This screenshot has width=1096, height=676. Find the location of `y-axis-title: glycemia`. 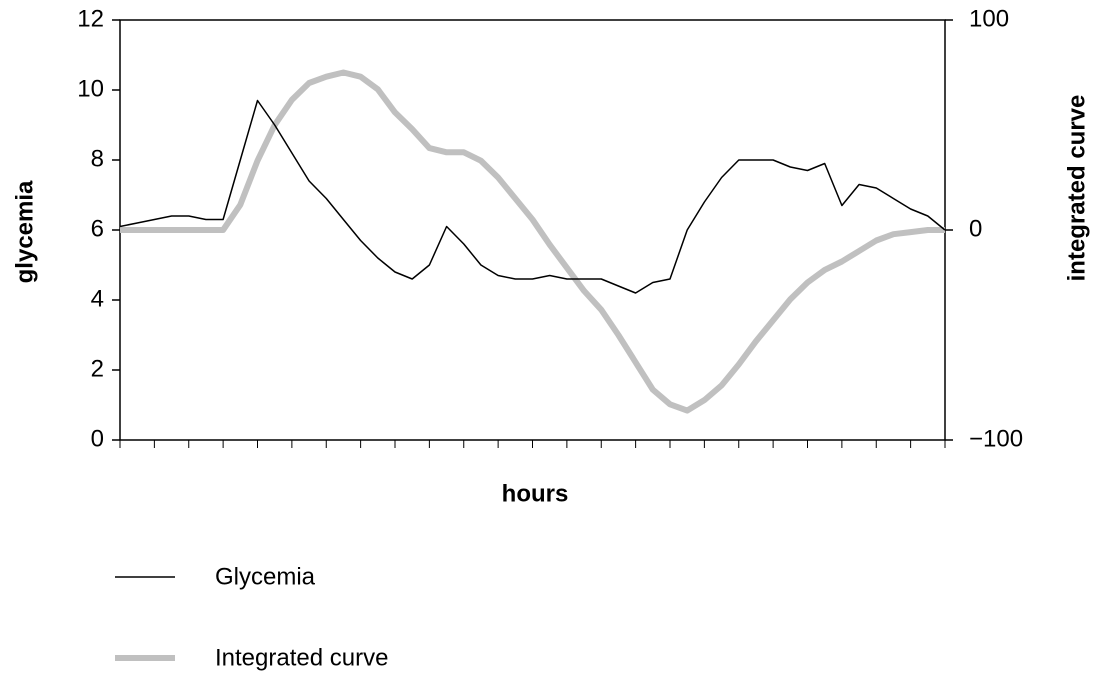

y-axis-title: glycemia is located at coordinates (24, 231).